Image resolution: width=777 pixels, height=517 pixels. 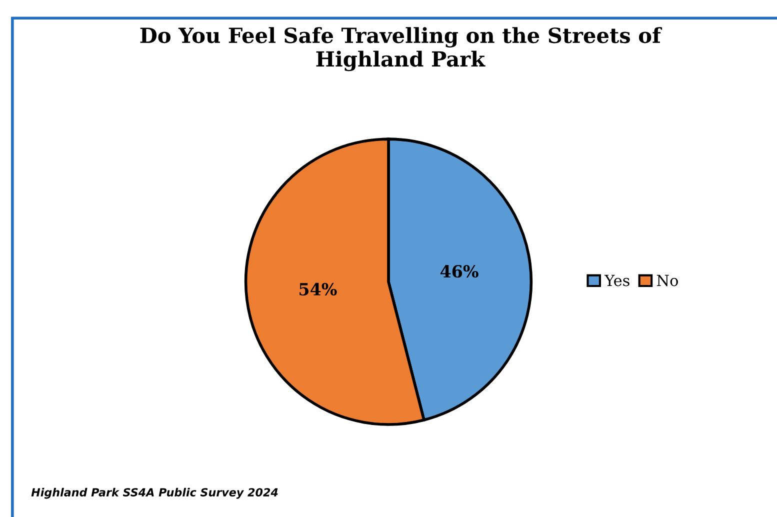 What do you see at coordinates (318, 289) in the screenshot?
I see `data-label: 54%` at bounding box center [318, 289].